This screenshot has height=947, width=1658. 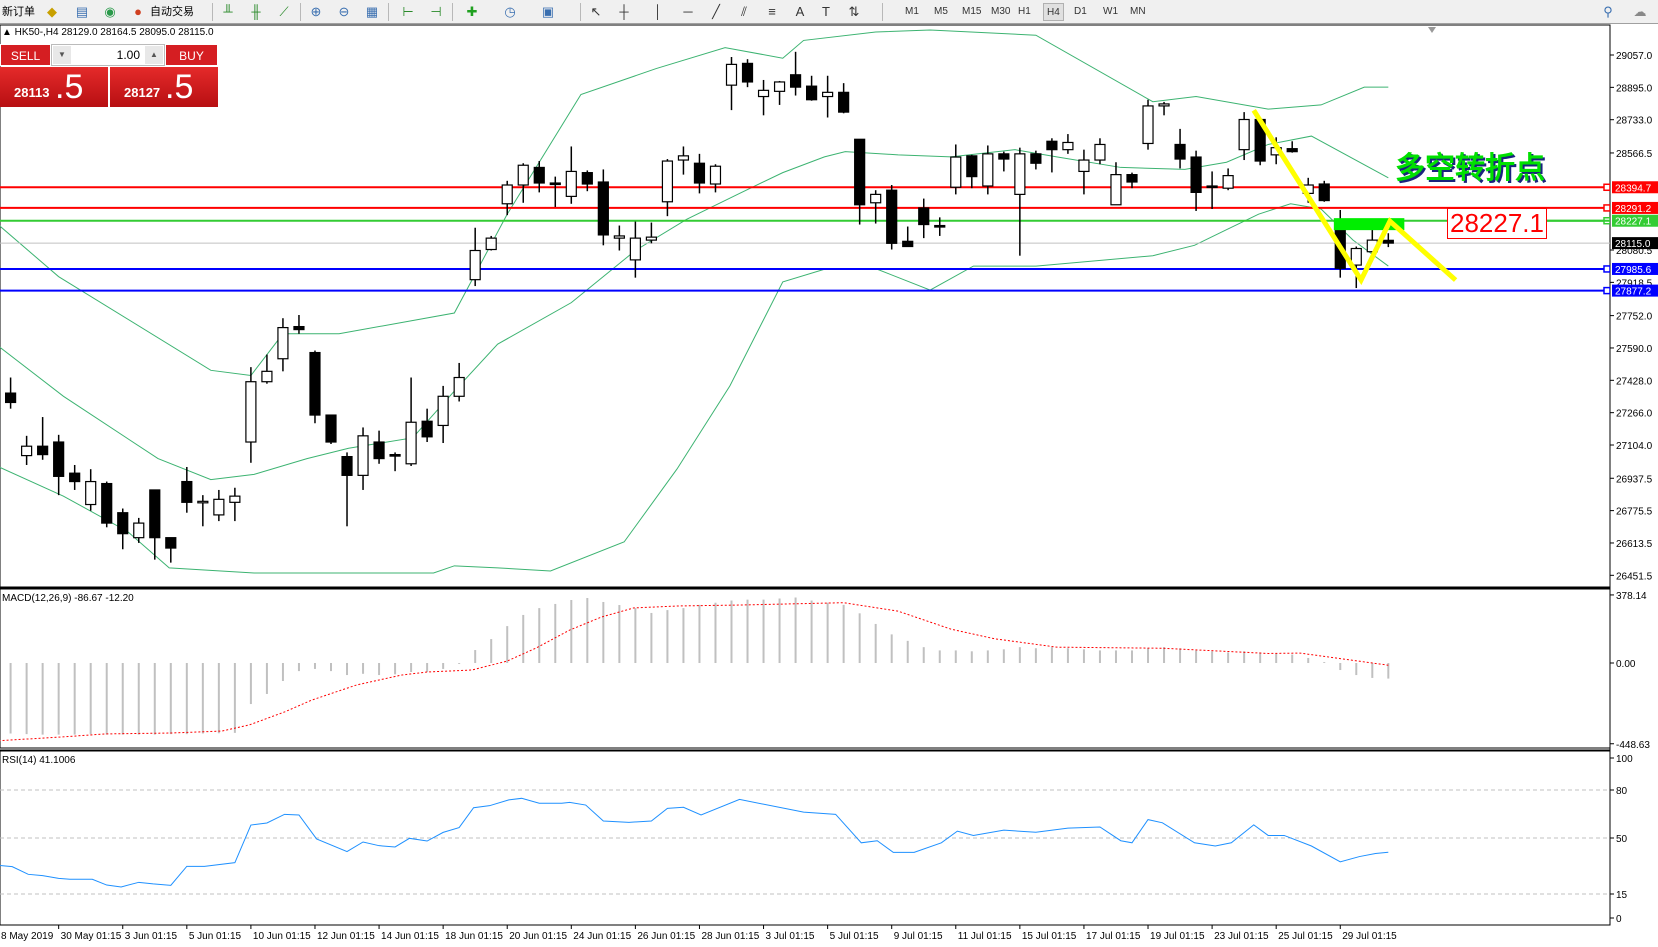 I want to click on line-handle, so click(x=1606, y=208).